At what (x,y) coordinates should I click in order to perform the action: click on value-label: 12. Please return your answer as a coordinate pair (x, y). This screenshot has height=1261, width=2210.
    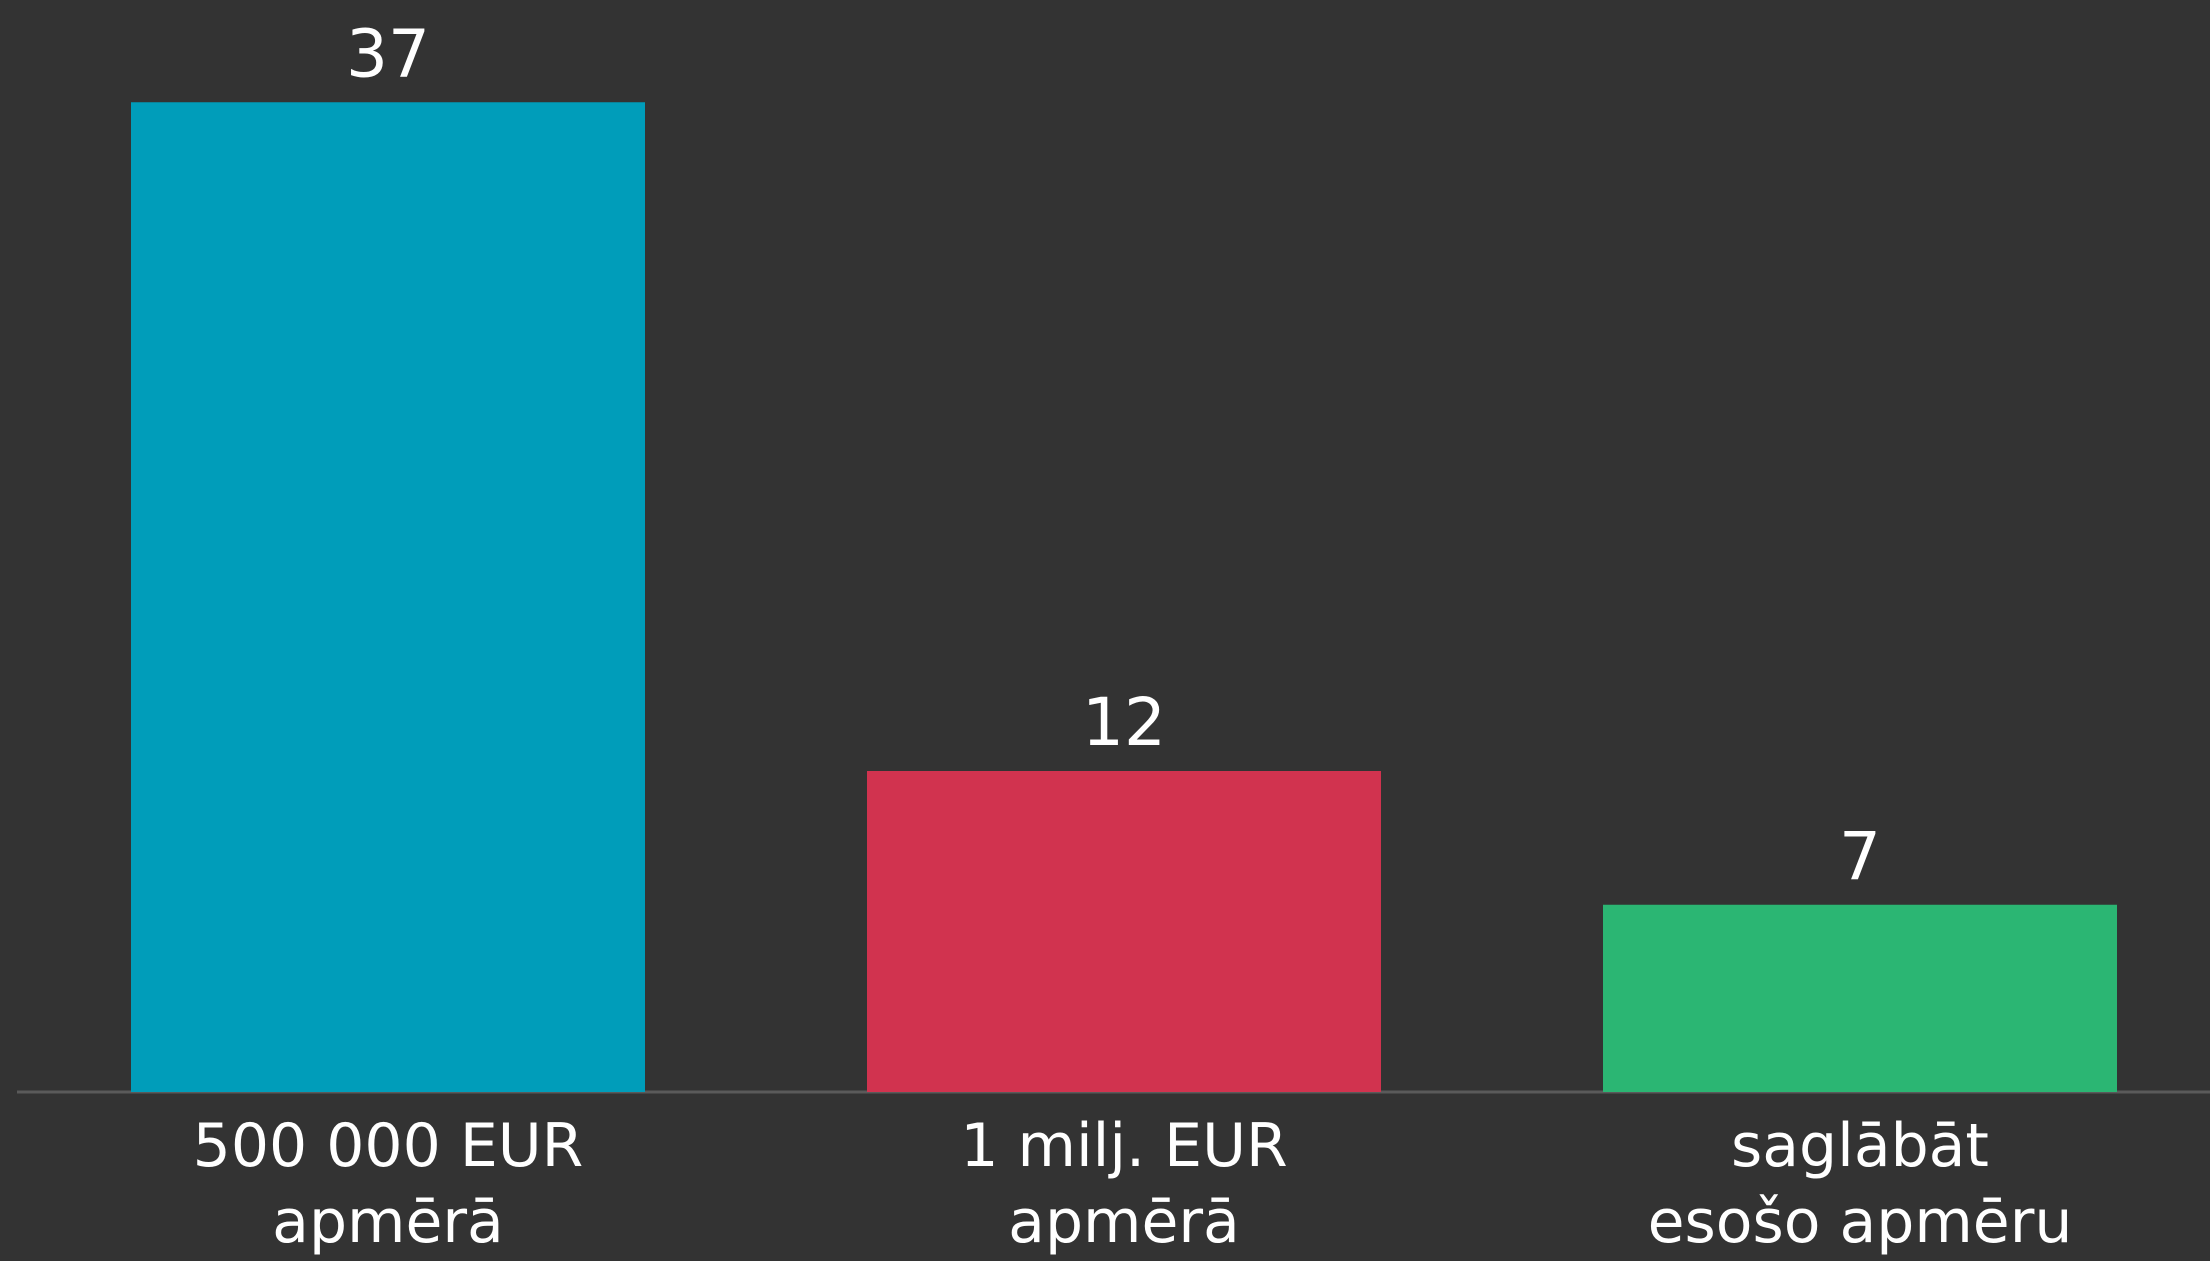
    Looking at the image, I should click on (1124, 722).